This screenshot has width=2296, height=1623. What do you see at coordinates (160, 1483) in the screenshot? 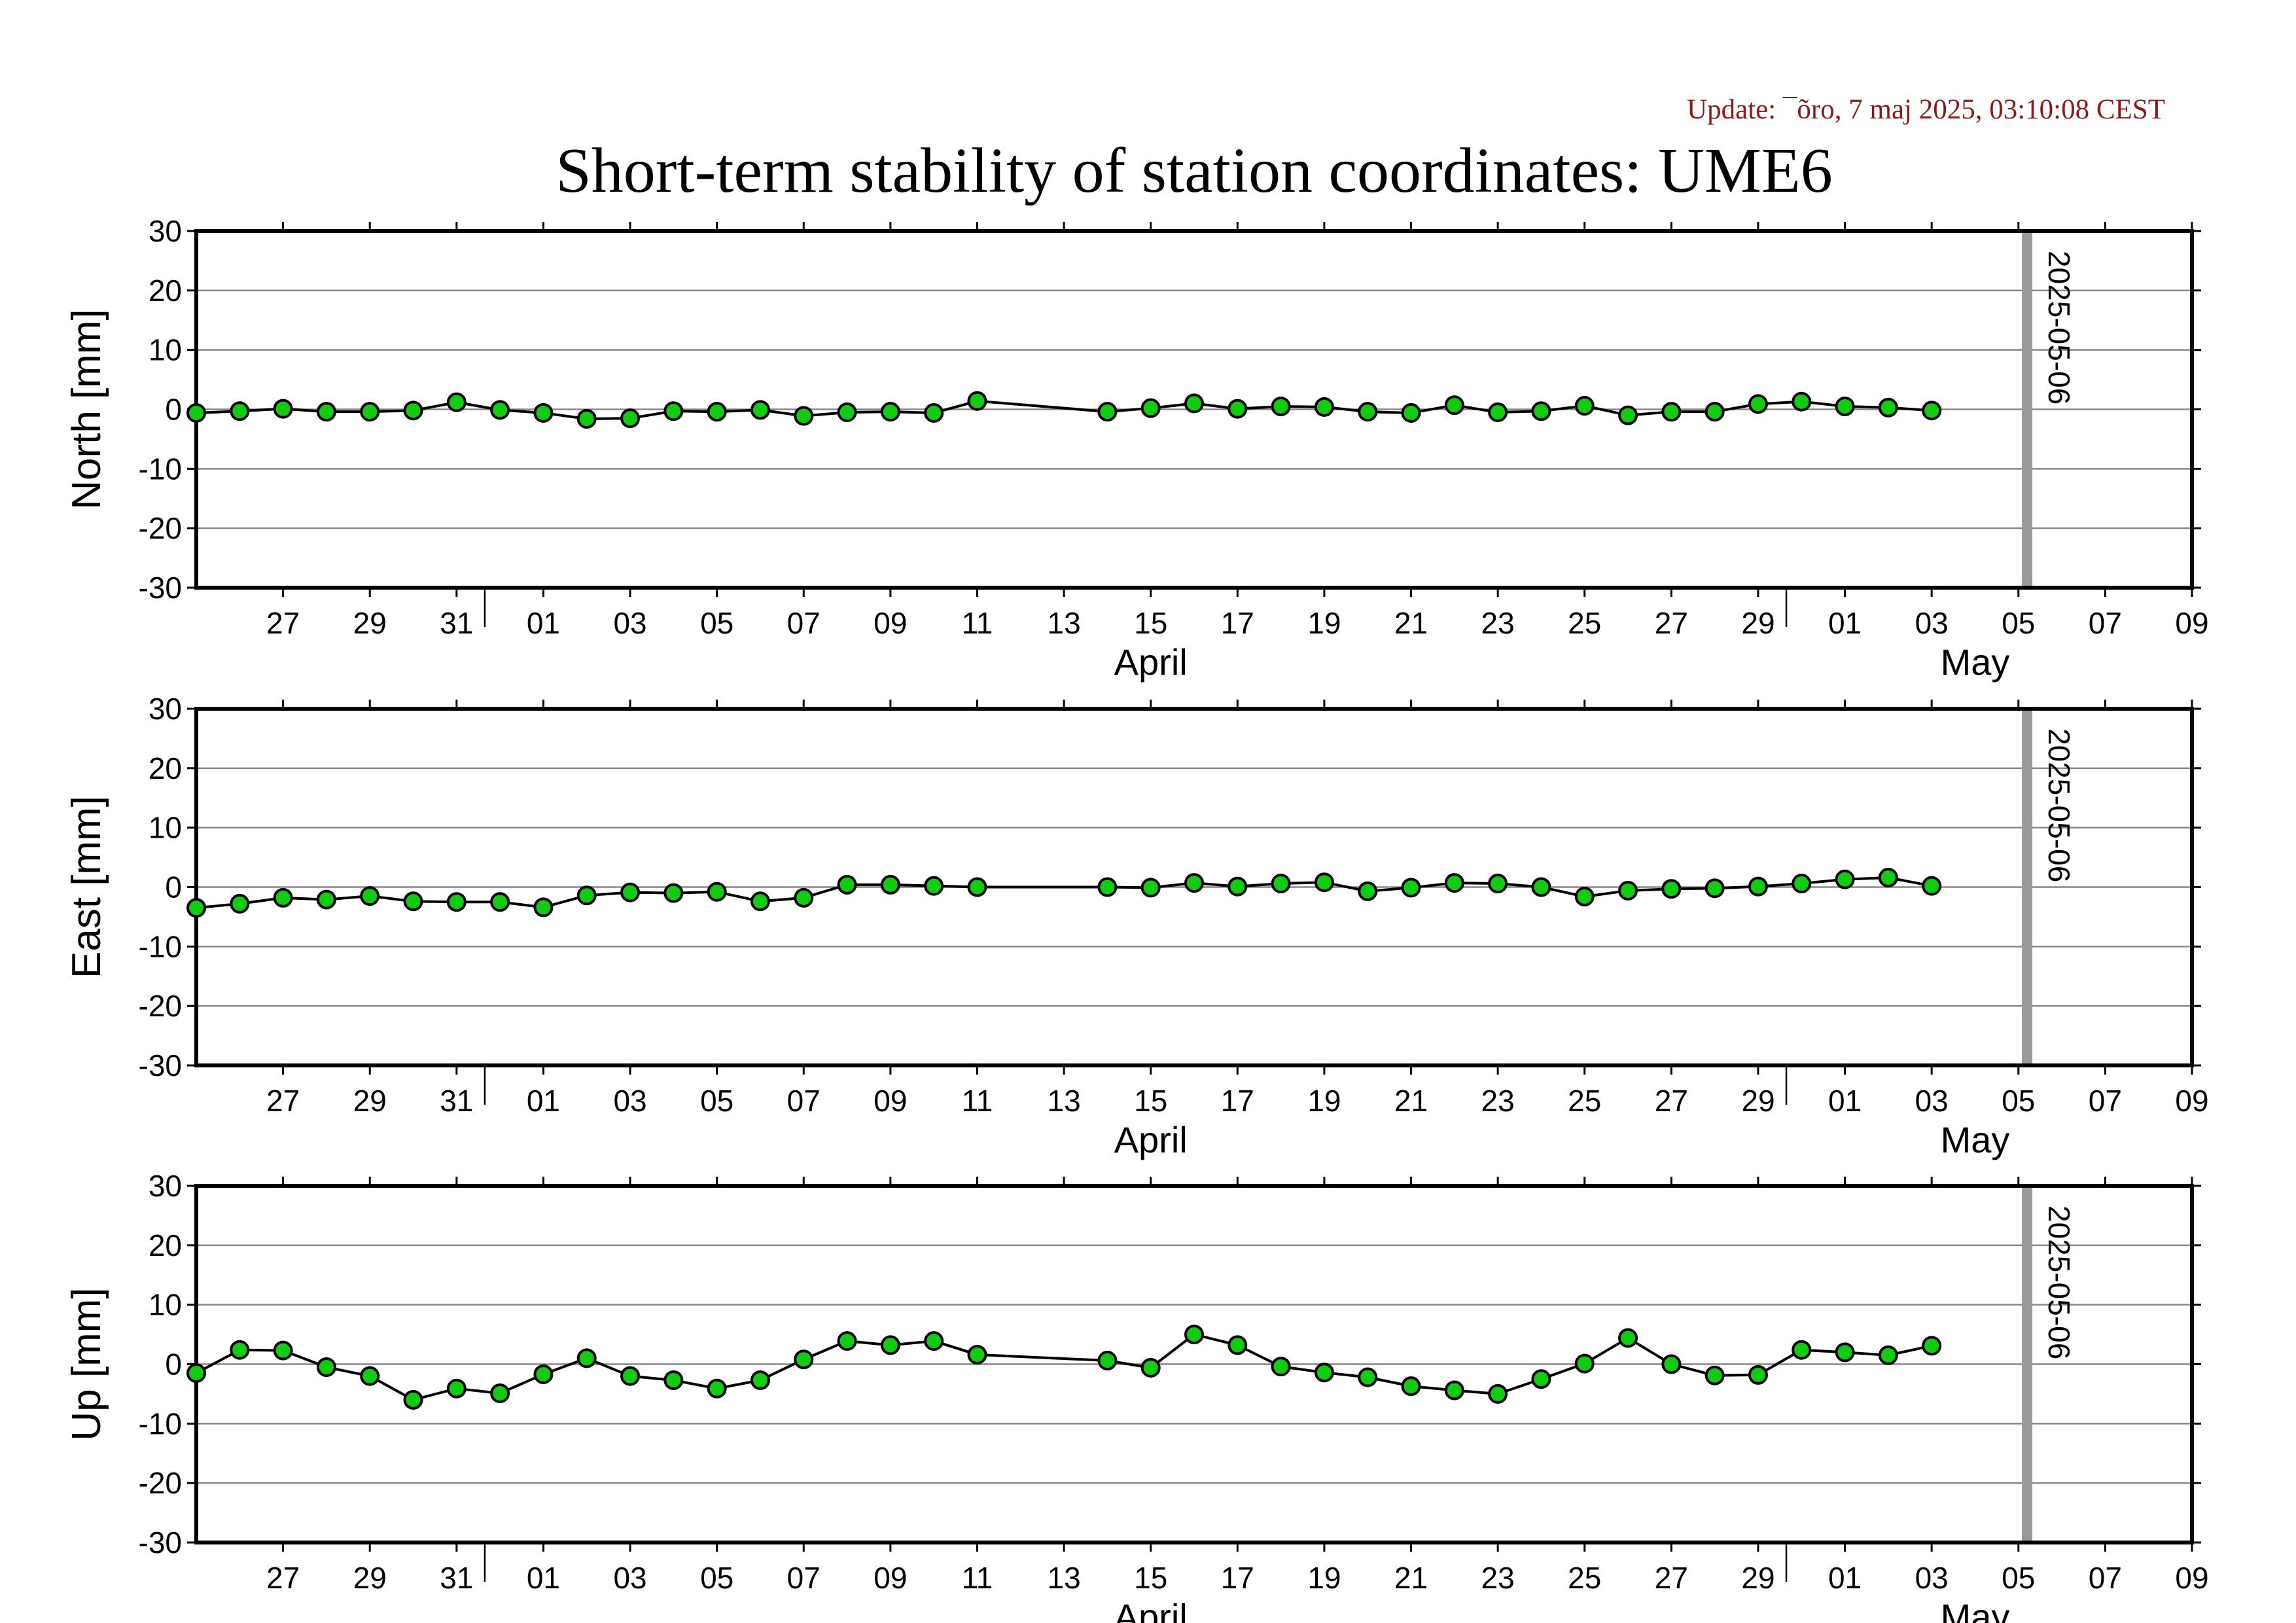
I see `y-tick-label: -20` at bounding box center [160, 1483].